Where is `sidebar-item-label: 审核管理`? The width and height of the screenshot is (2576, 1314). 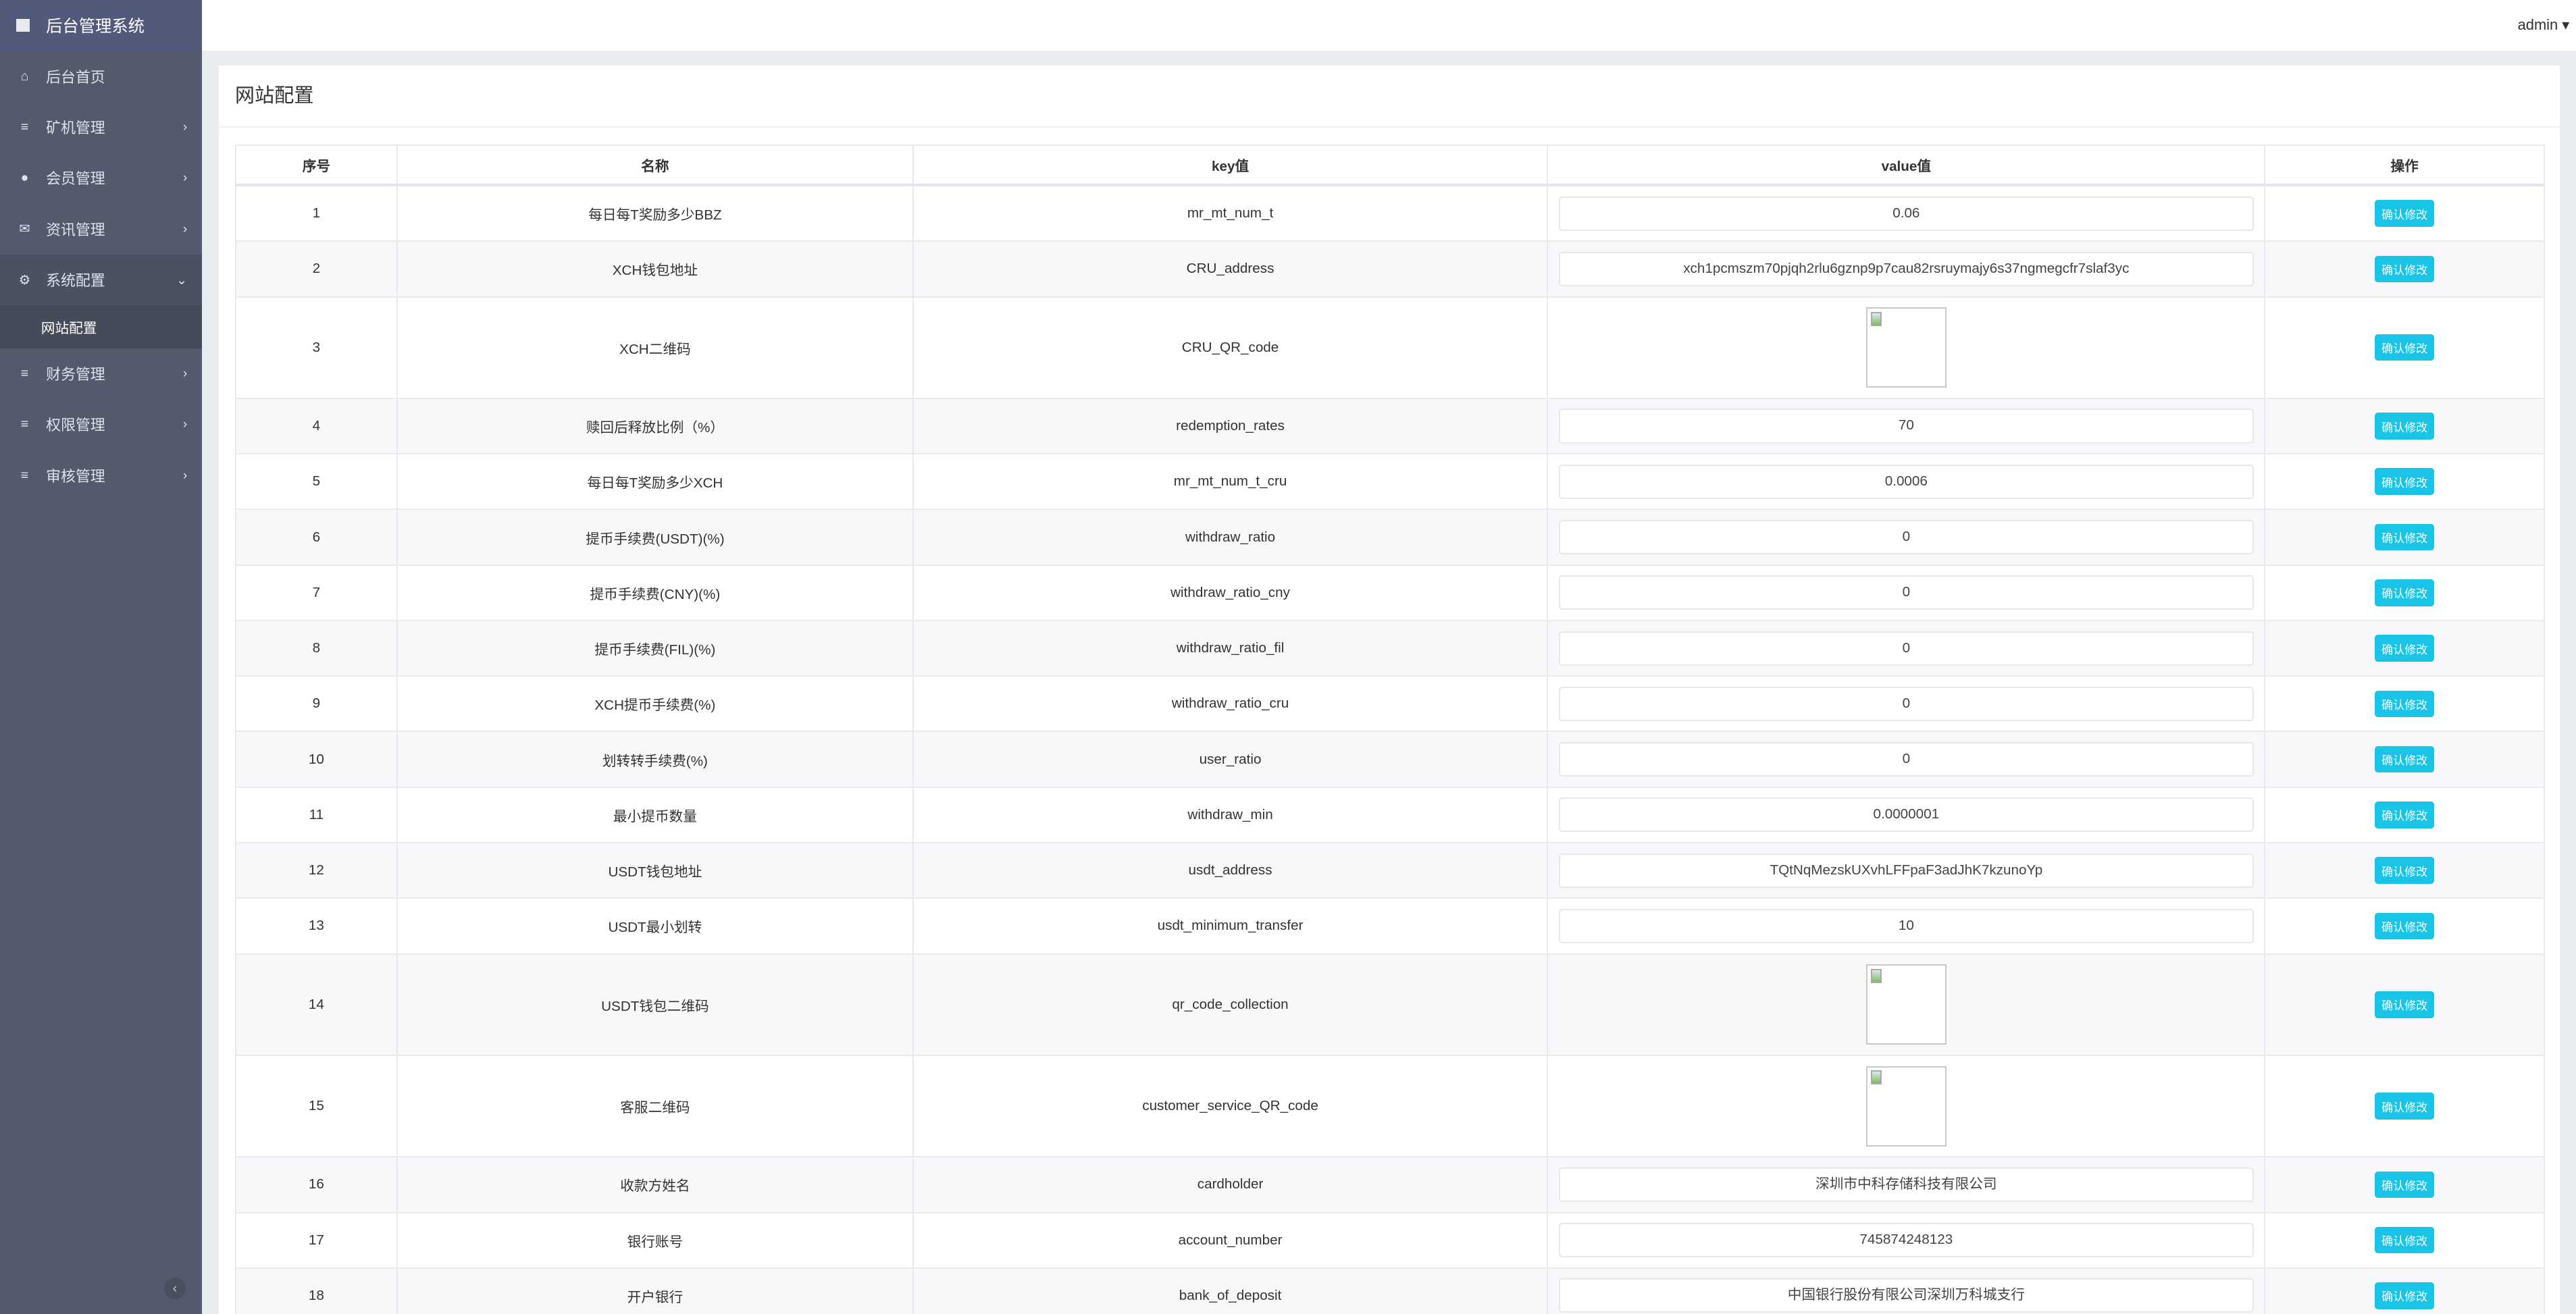
sidebar-item-label: 审核管理 is located at coordinates (75, 476).